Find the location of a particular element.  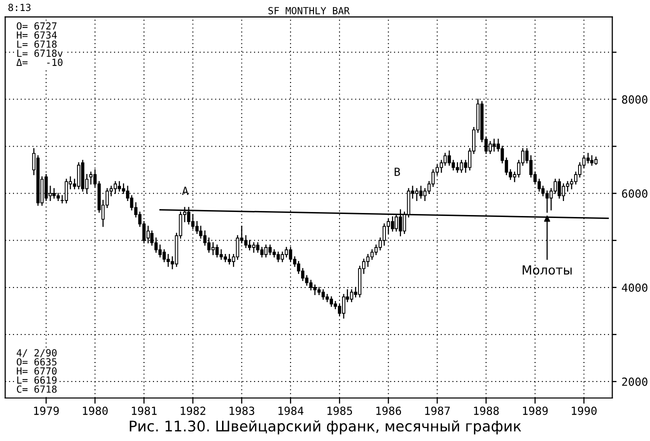

annotation: A is located at coordinates (185, 190).